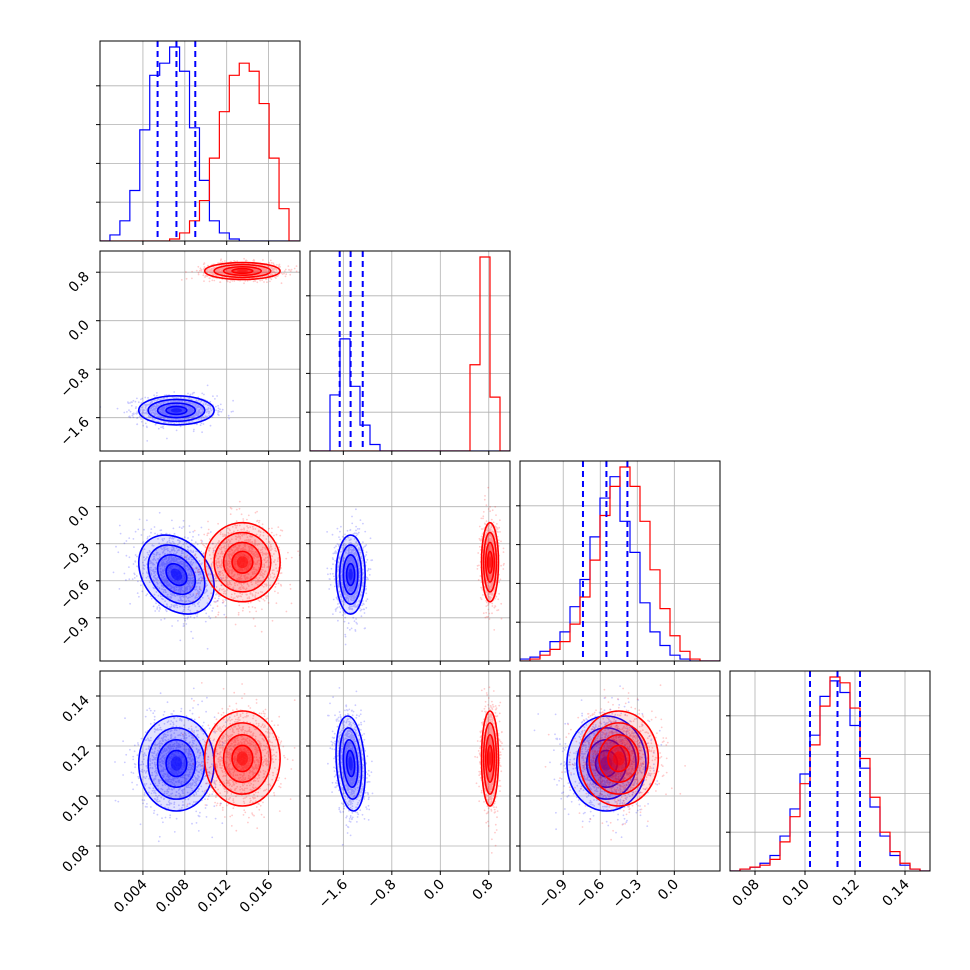 The height and width of the screenshot is (970, 970). What do you see at coordinates (74, 631) in the screenshot?
I see `y-tick-label: −0.9` at bounding box center [74, 631].